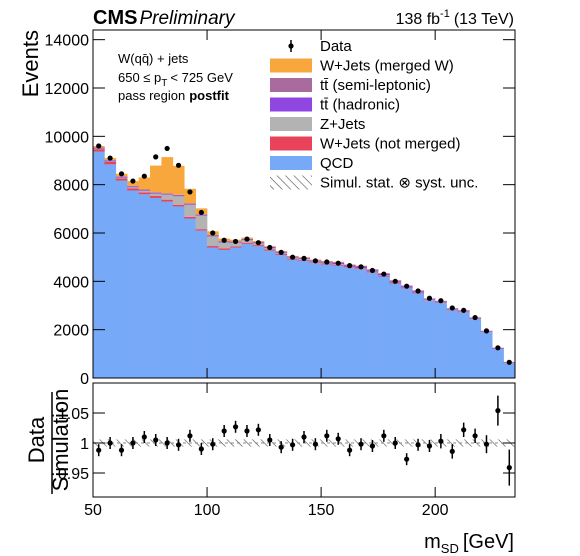  Describe the element at coordinates (450, 548) in the screenshot. I see `x-label-sub: SD` at that location.